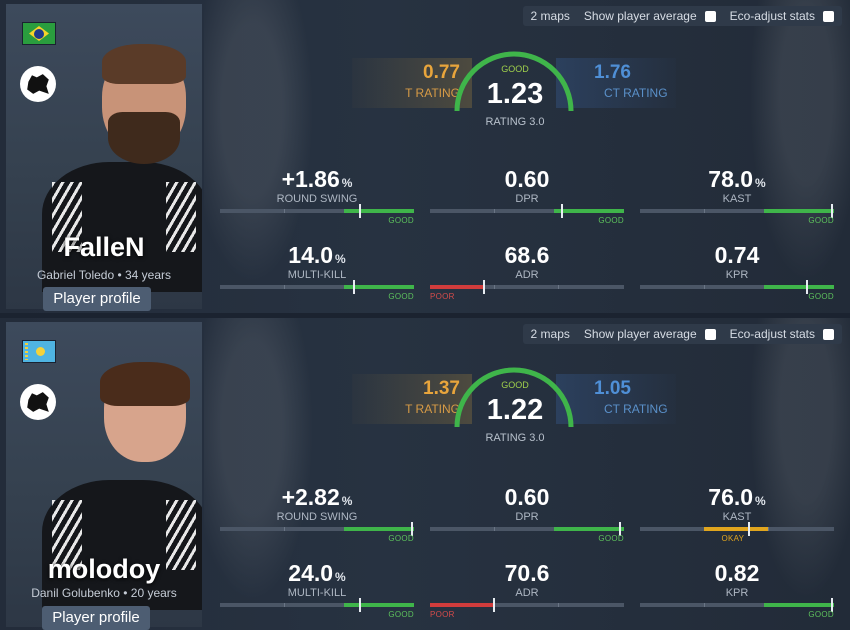 The image size is (850, 630). What do you see at coordinates (737, 513) in the screenshot?
I see `stat-kast: 76.0% KAST OKAY` at bounding box center [737, 513].